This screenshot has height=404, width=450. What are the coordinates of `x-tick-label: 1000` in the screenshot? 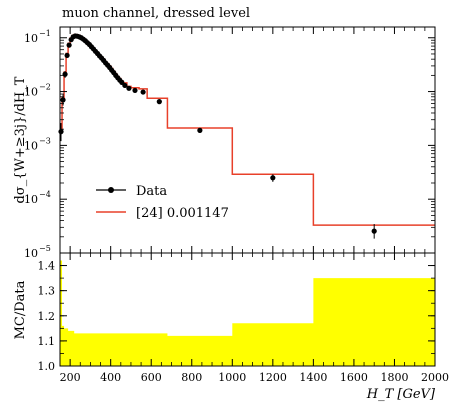 It's located at (232, 377).